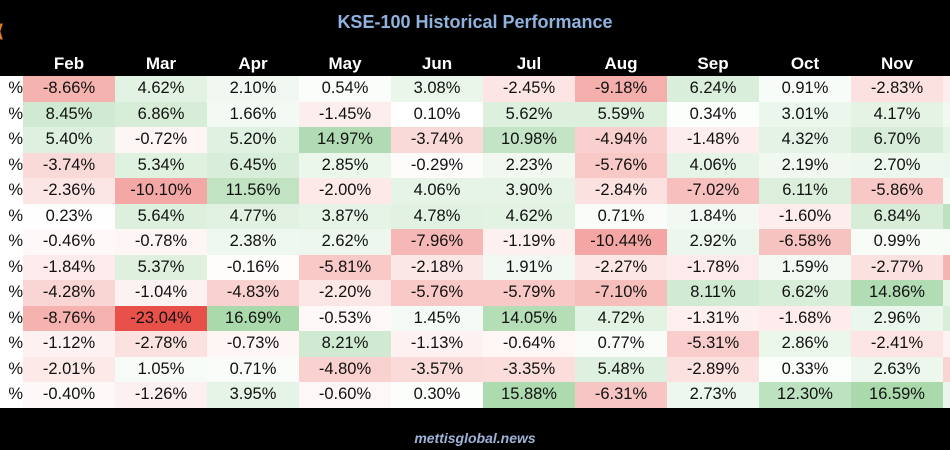 The height and width of the screenshot is (450, 950). Describe the element at coordinates (345, 216) in the screenshot. I see `return-cell: 3.87%` at that location.